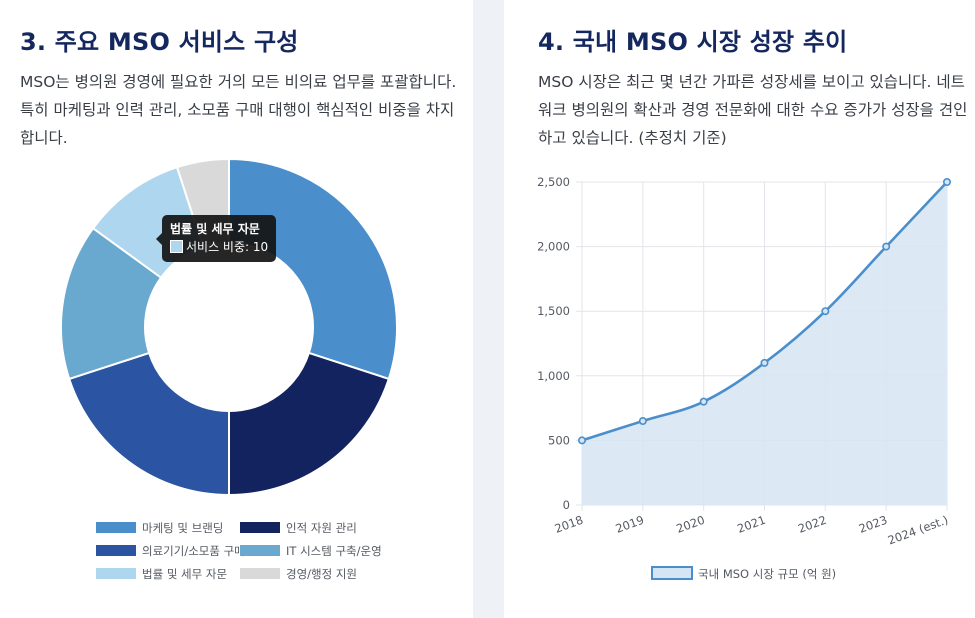 The image size is (975, 618). I want to click on tooltip-title: 법률 및 세무 자문, so click(215, 229).